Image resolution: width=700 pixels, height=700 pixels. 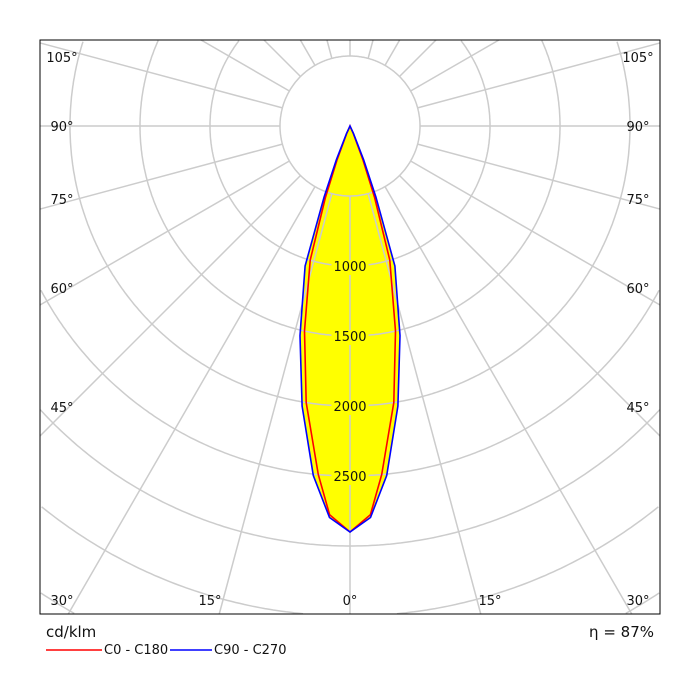 What do you see at coordinates (61, 200) in the screenshot?
I see `angle-label-left: 75°` at bounding box center [61, 200].